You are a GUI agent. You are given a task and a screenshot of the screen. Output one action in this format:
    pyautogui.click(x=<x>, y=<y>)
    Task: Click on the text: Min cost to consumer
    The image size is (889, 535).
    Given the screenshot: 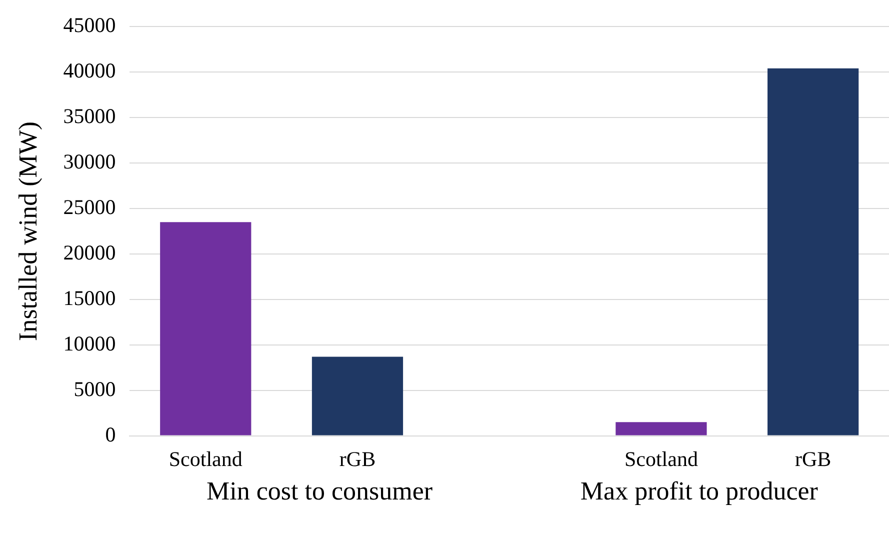 What is the action you would take?
    pyautogui.click(x=319, y=491)
    